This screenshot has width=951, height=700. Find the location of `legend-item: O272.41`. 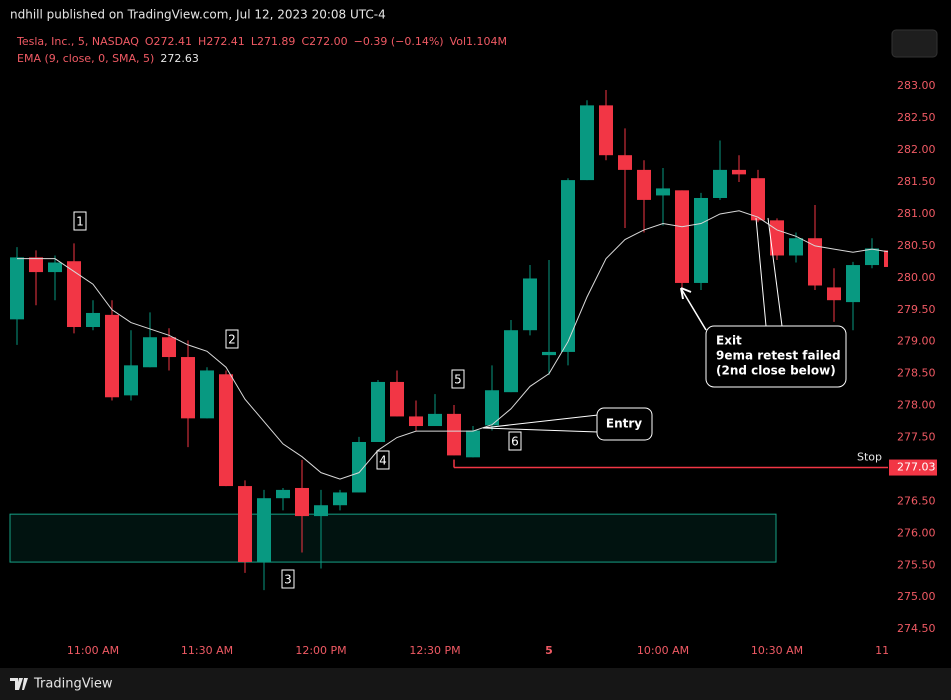

legend-item: O272.41 is located at coordinates (168, 41).